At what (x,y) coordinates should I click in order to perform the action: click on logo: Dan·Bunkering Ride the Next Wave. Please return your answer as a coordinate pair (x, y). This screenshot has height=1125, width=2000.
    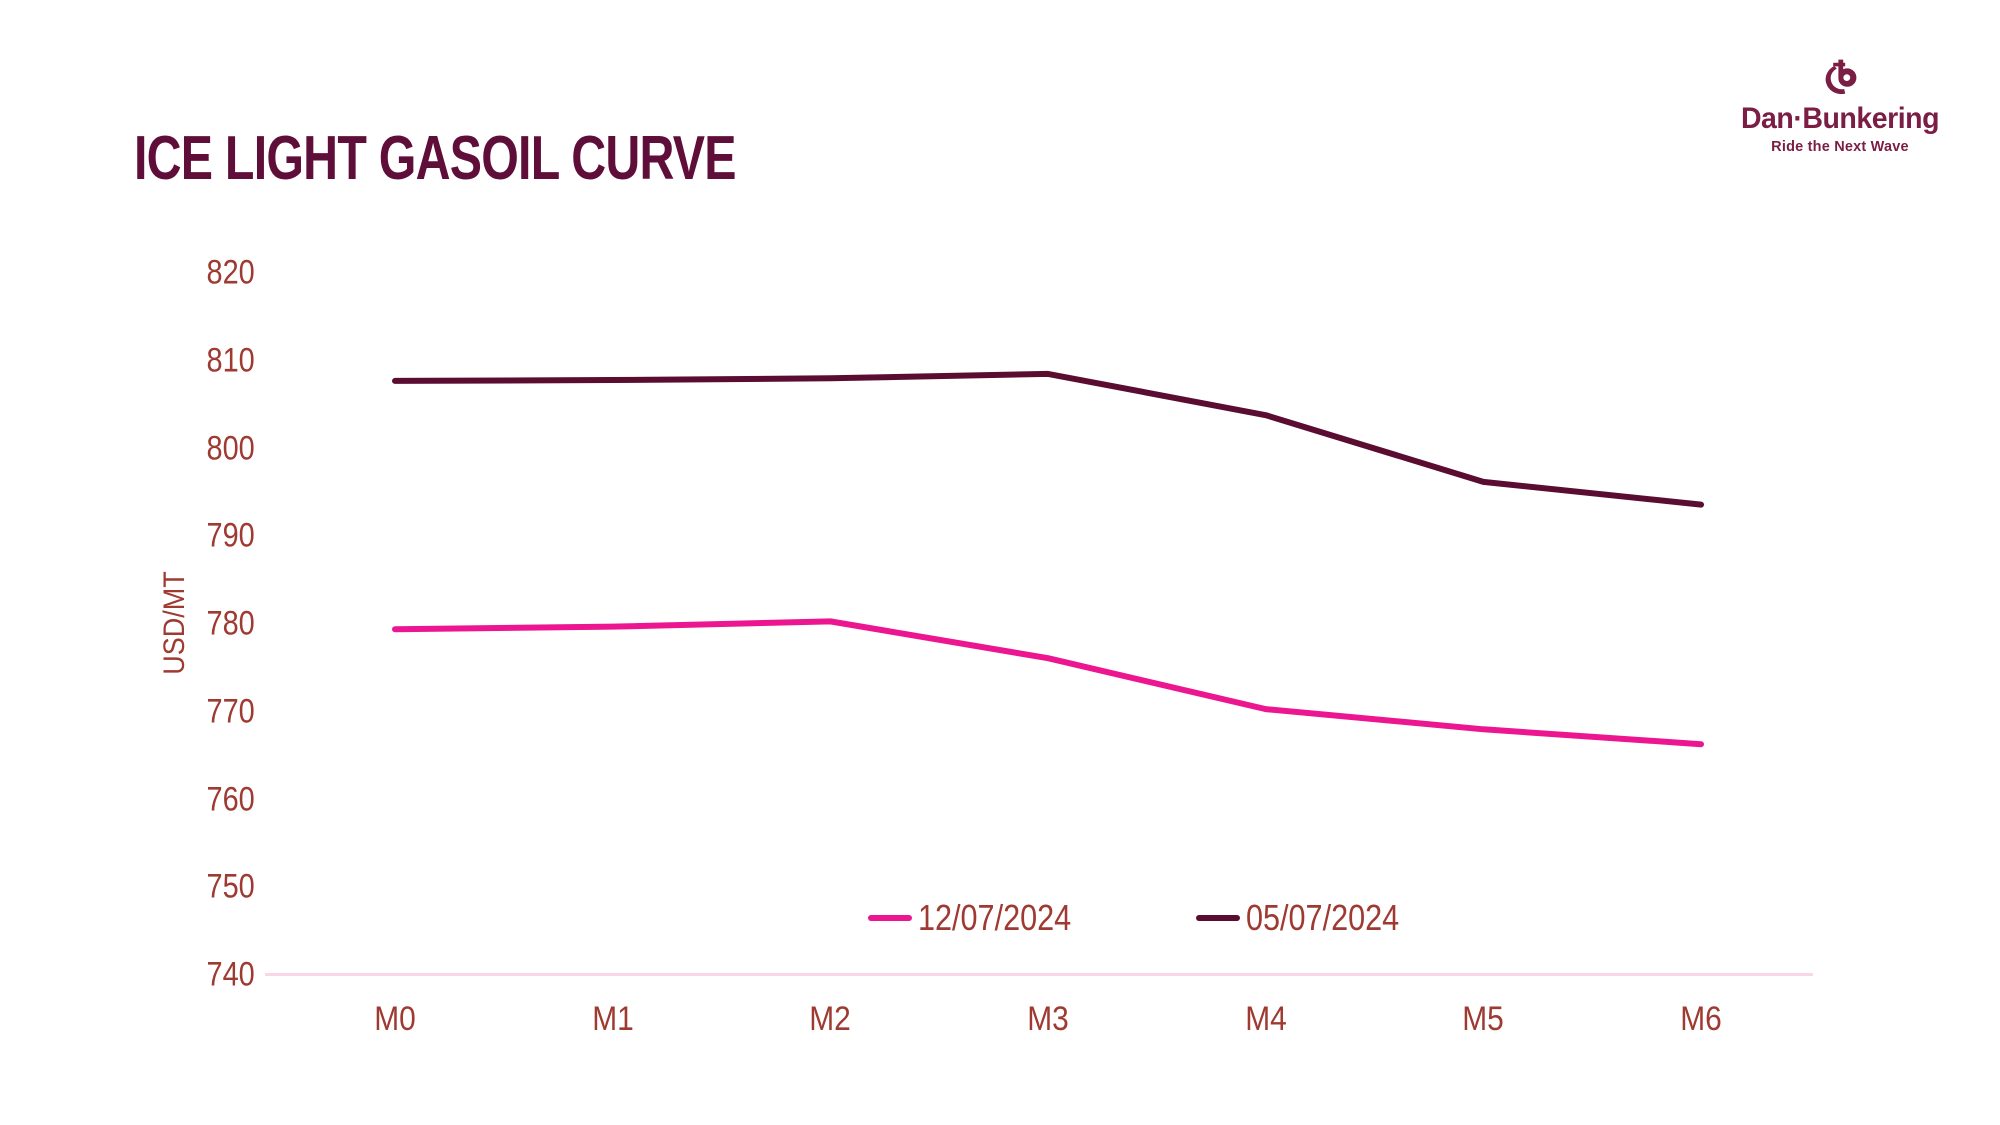
    Looking at the image, I should click on (1840, 106).